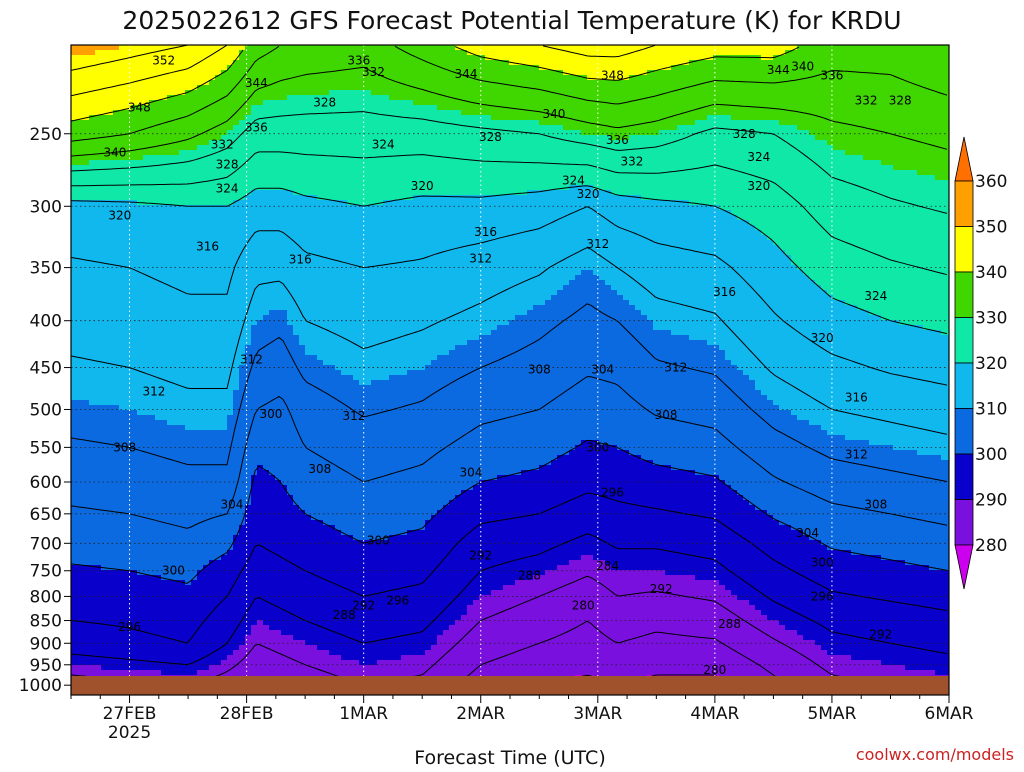 Image resolution: width=1024 pixels, height=772 pixels. What do you see at coordinates (991, 410) in the screenshot?
I see `colorbar-label: 310` at bounding box center [991, 410].